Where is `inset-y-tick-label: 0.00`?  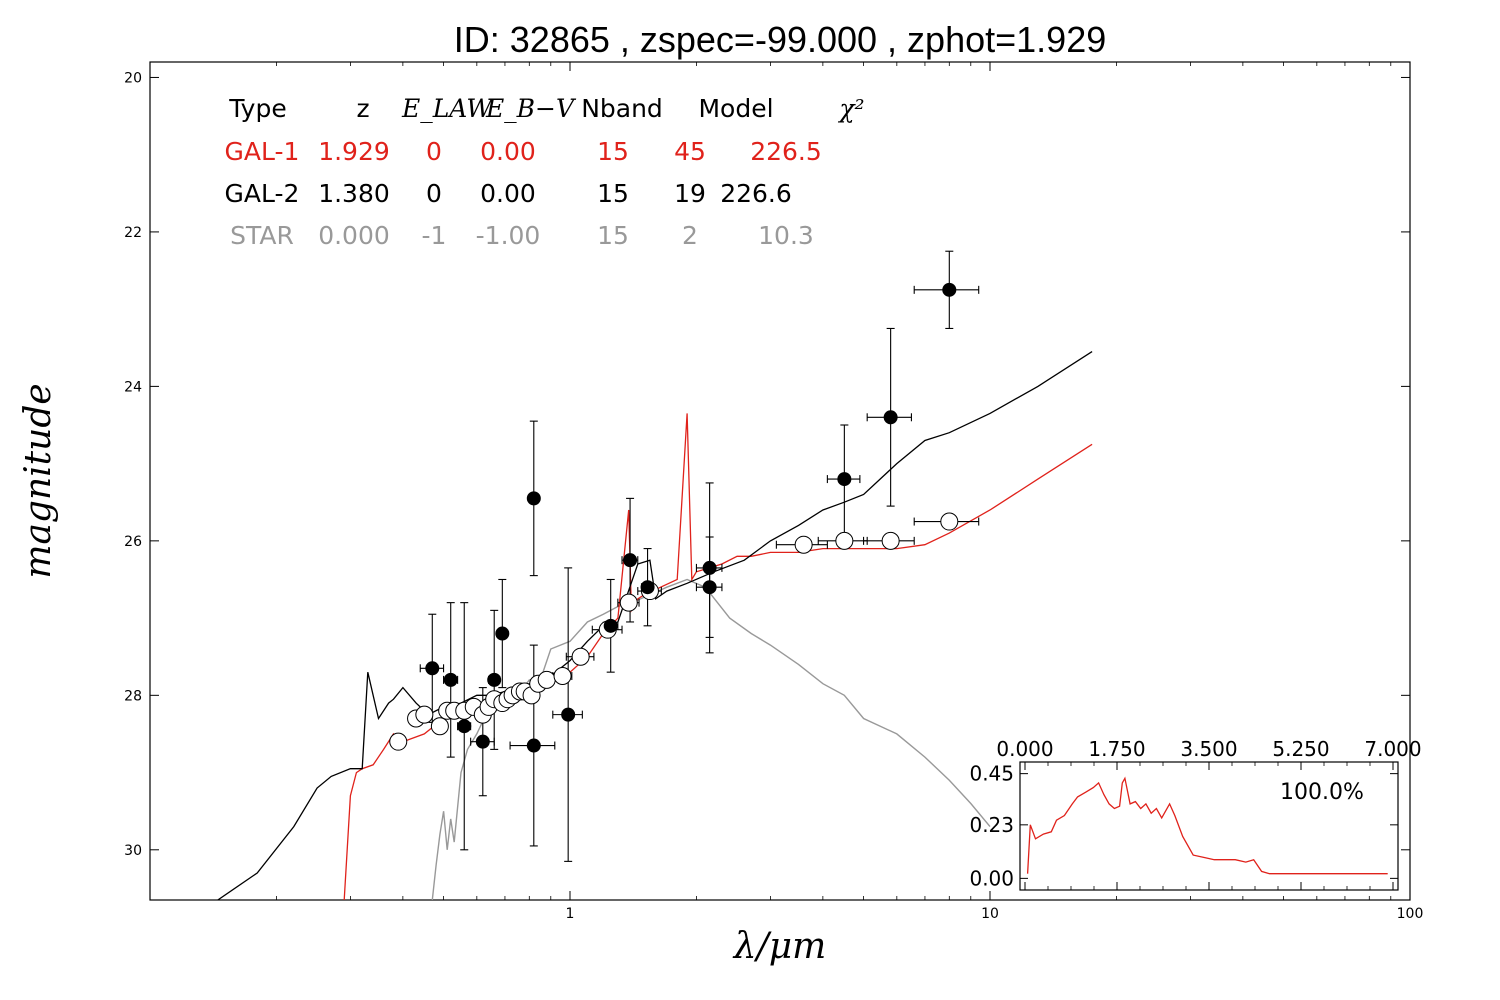
inset-y-tick-label: 0.00 is located at coordinates (991, 878).